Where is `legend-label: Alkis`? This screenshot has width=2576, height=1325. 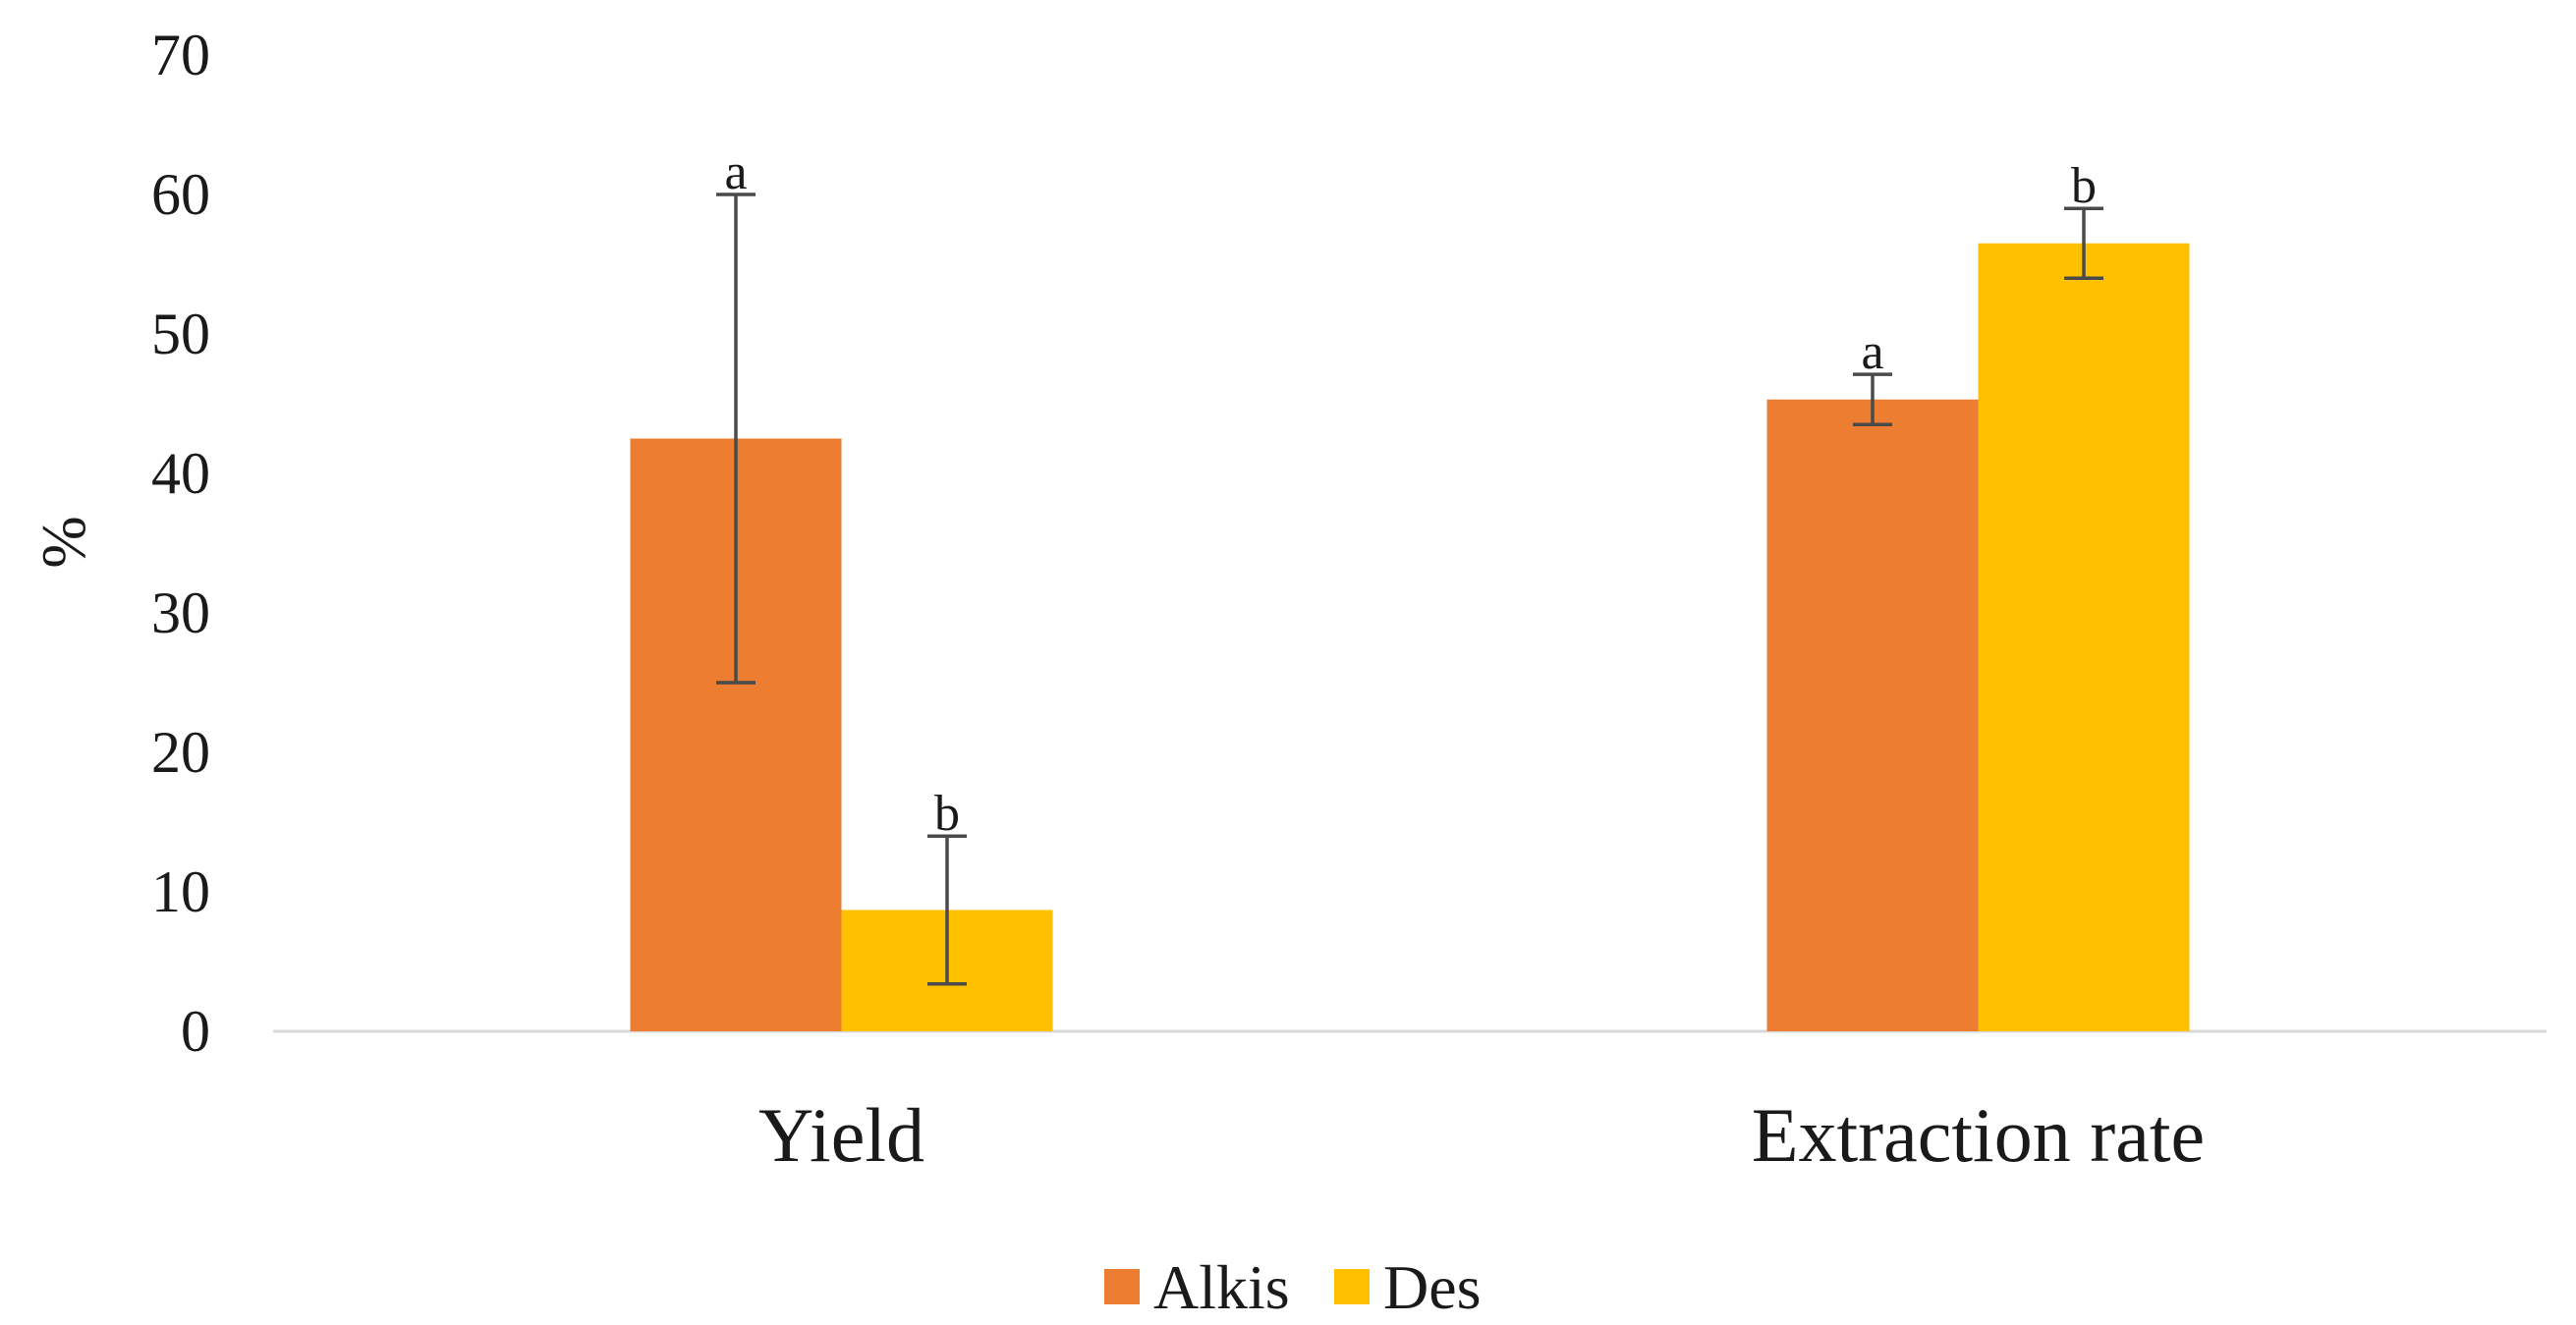
legend-label: Alkis is located at coordinates (1221, 1287).